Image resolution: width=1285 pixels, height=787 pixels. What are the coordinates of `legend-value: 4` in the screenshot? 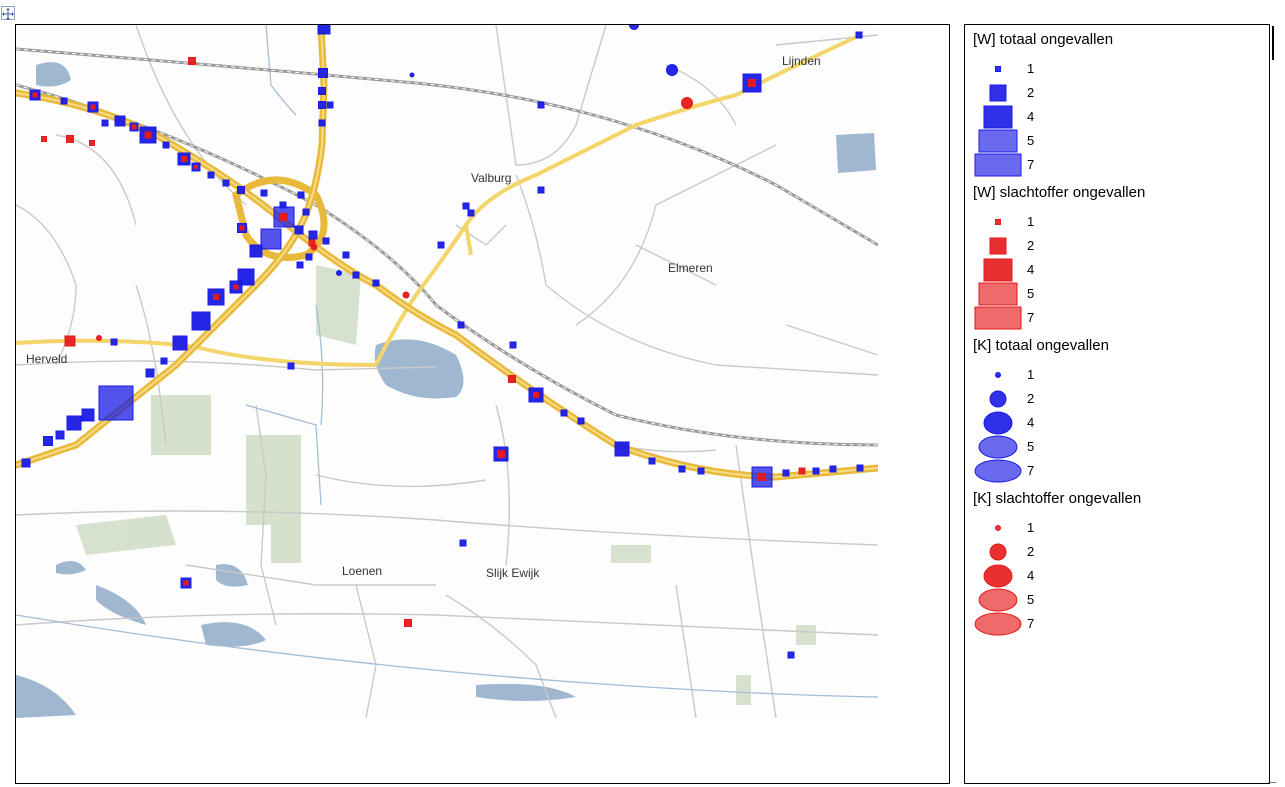 It's located at (1031, 575).